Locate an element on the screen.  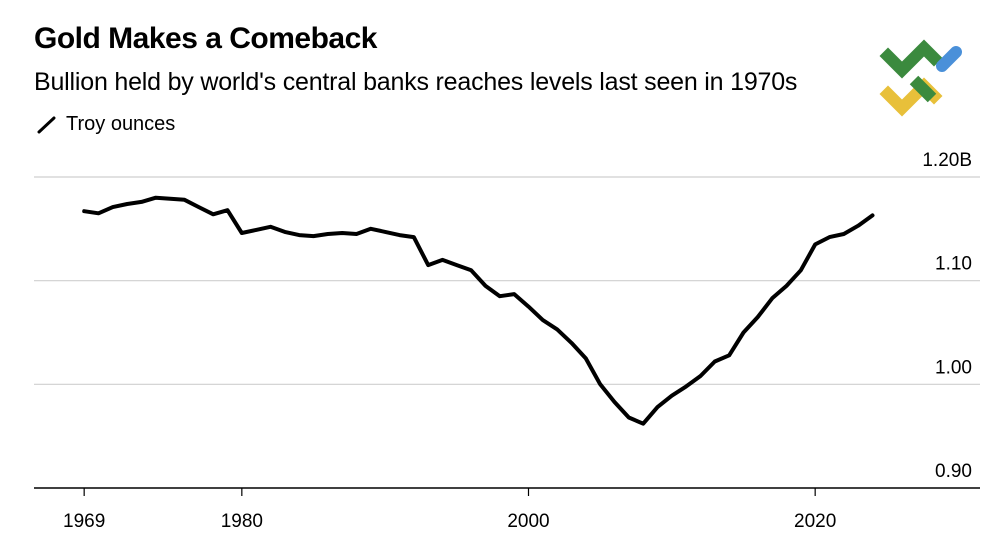
x-tick-label: 1969 is located at coordinates (84, 521).